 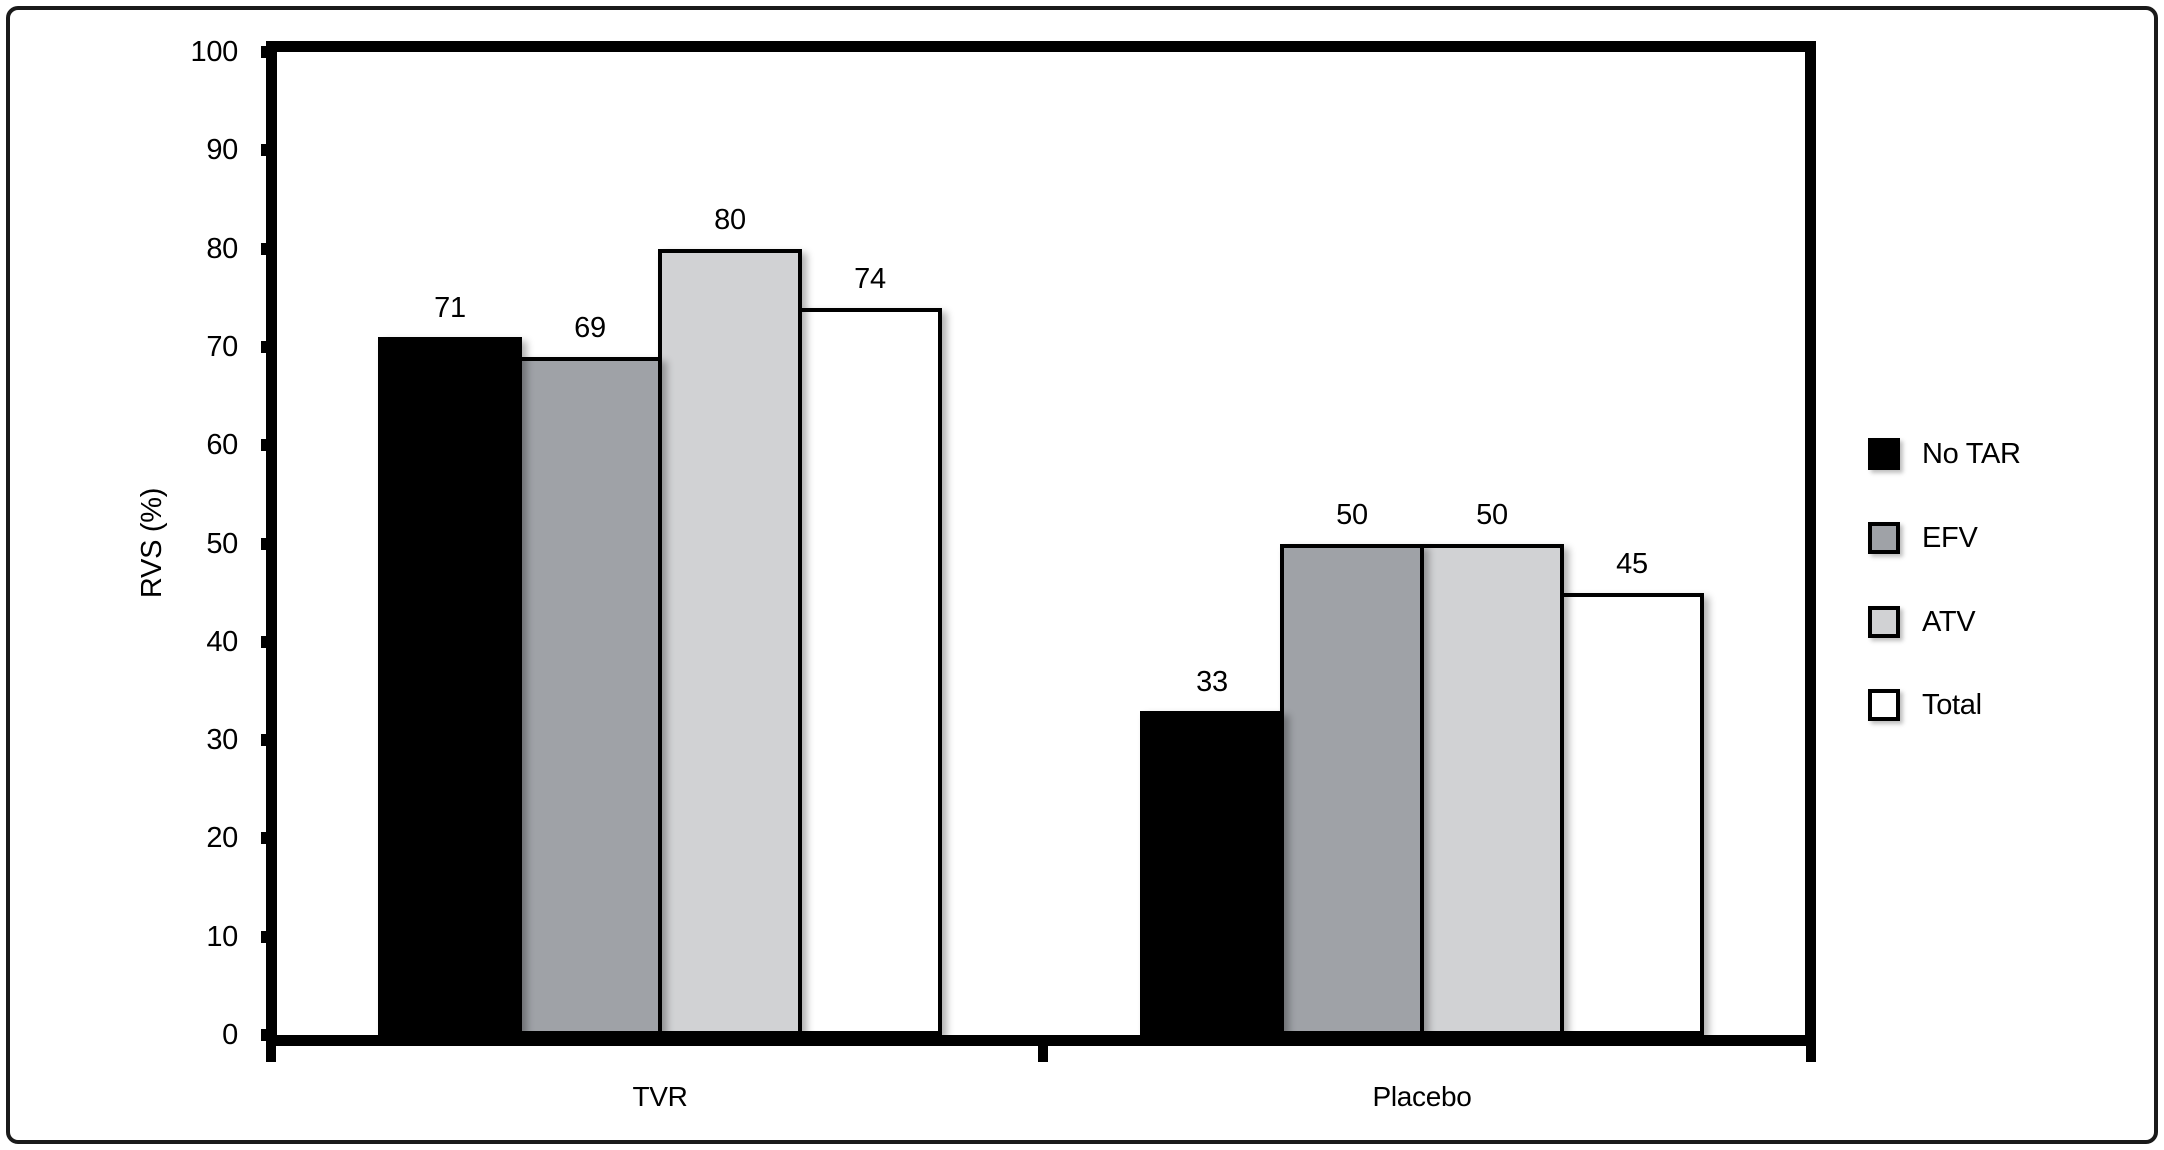 What do you see at coordinates (1884, 622) in the screenshot?
I see `legend-swatch-atv` at bounding box center [1884, 622].